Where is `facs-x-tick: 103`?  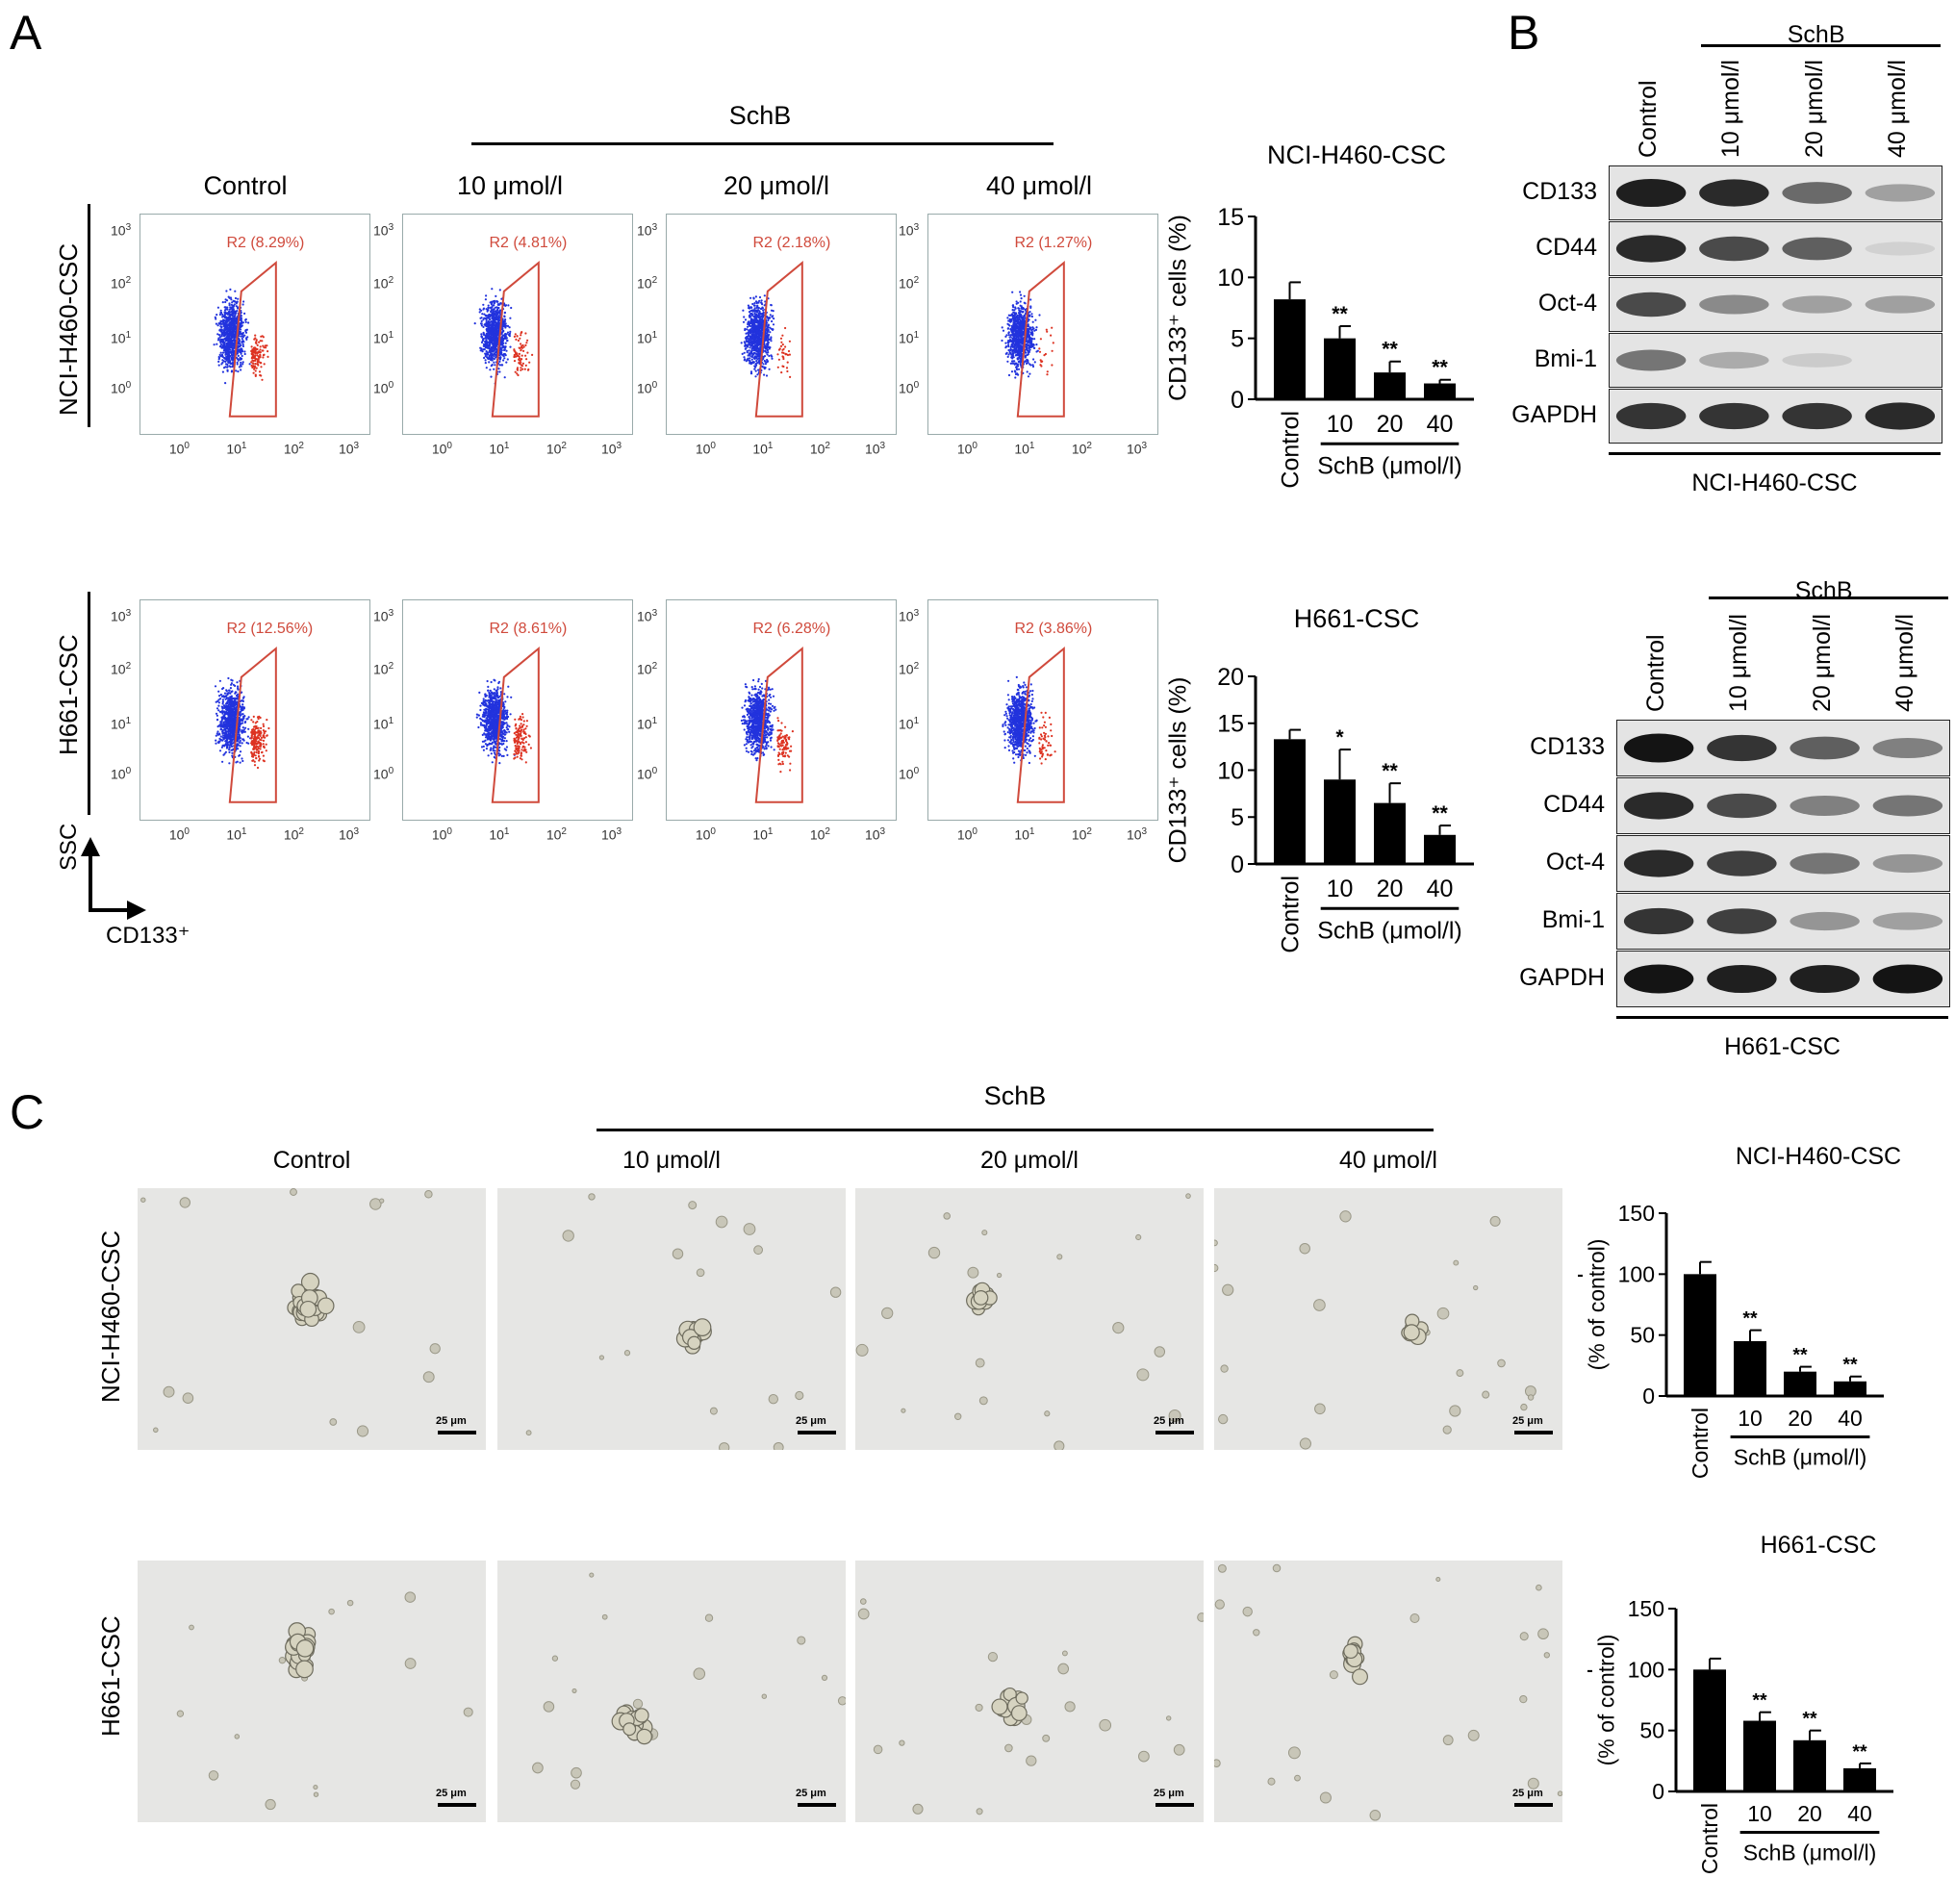
facs-x-tick: 103 is located at coordinates (1137, 449).